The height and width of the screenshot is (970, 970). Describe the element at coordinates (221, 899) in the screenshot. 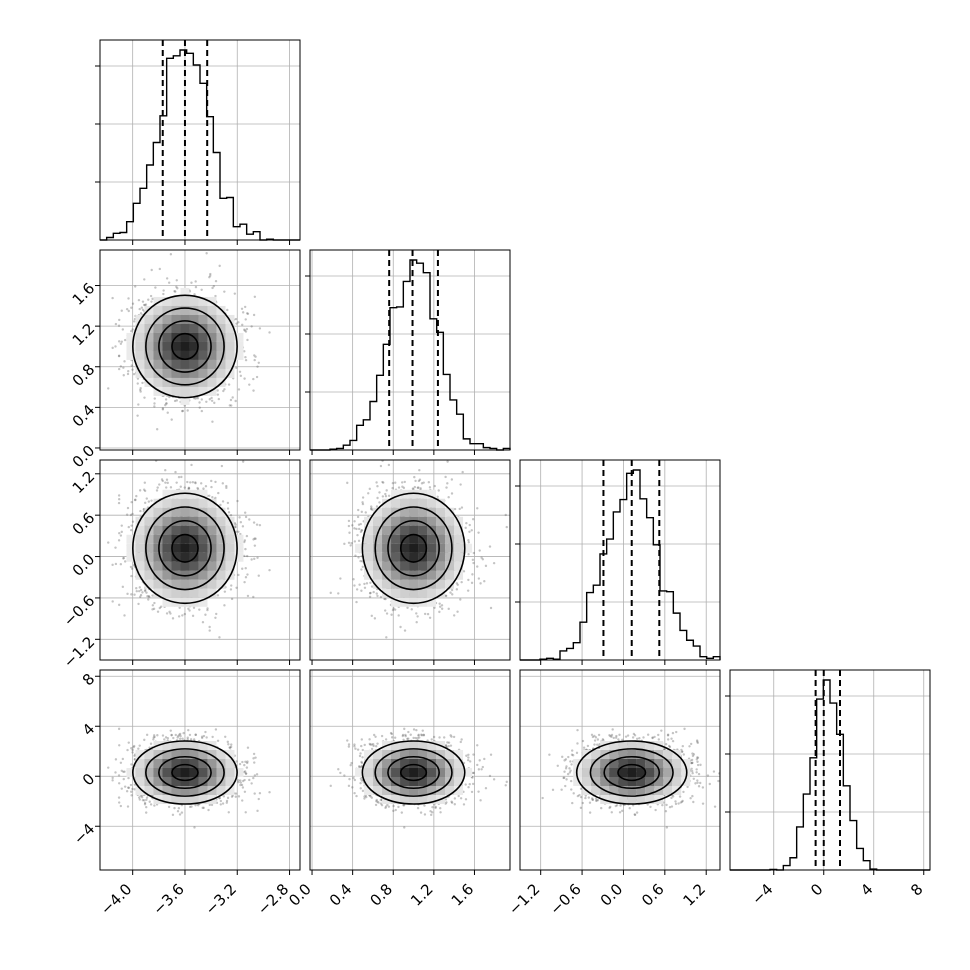

I see `x-tick-label: −3.2` at that location.